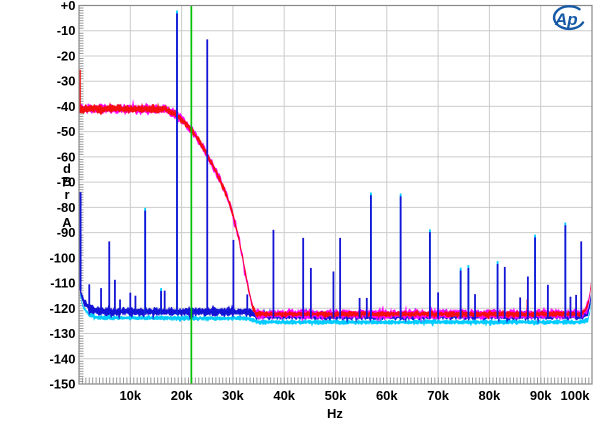 This screenshot has height=429, width=600. Describe the element at coordinates (438, 395) in the screenshot. I see `x-tick-label: 70k` at that location.